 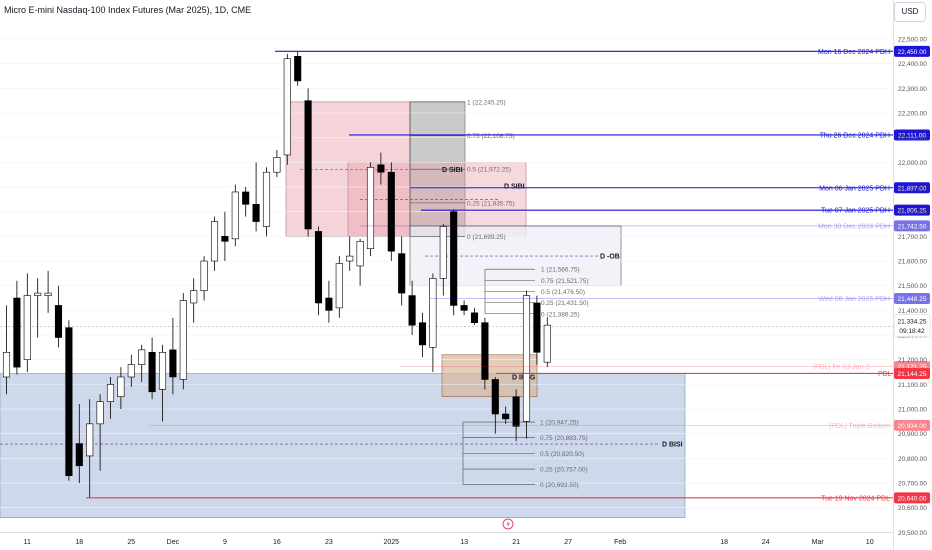 What do you see at coordinates (912, 138) in the screenshot?
I see `y-tick-label: 22,100.00` at bounding box center [912, 138].